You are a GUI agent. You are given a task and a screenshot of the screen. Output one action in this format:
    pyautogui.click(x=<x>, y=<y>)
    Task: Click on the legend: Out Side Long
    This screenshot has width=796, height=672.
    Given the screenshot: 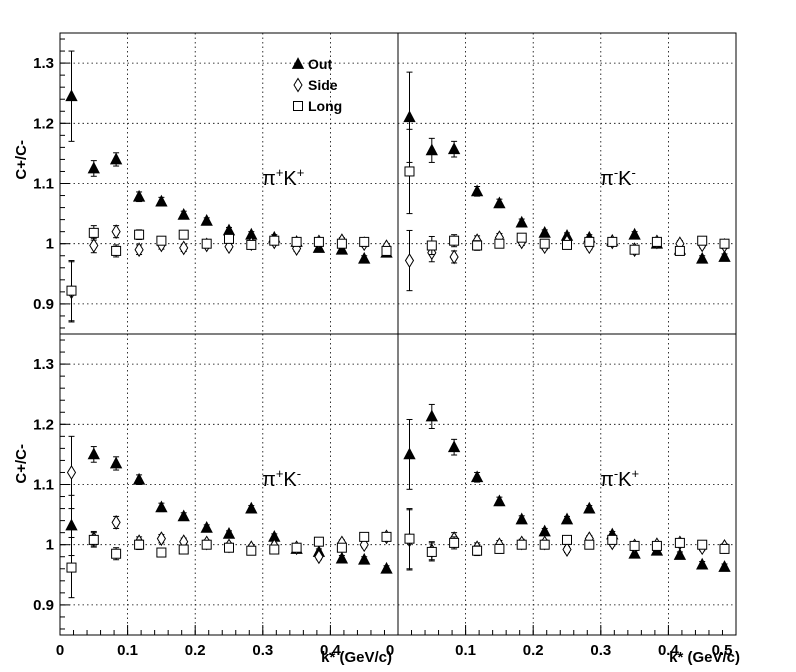 What is the action you would take?
    pyautogui.click(x=316, y=85)
    